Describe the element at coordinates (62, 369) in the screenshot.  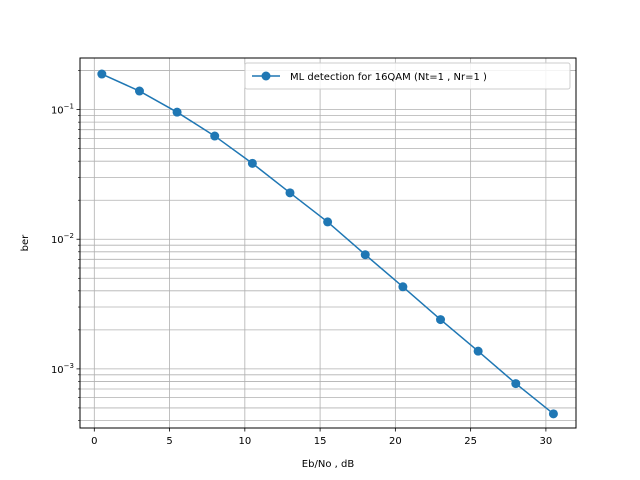
I see `y-tick-label: 10⁻³` at that location.